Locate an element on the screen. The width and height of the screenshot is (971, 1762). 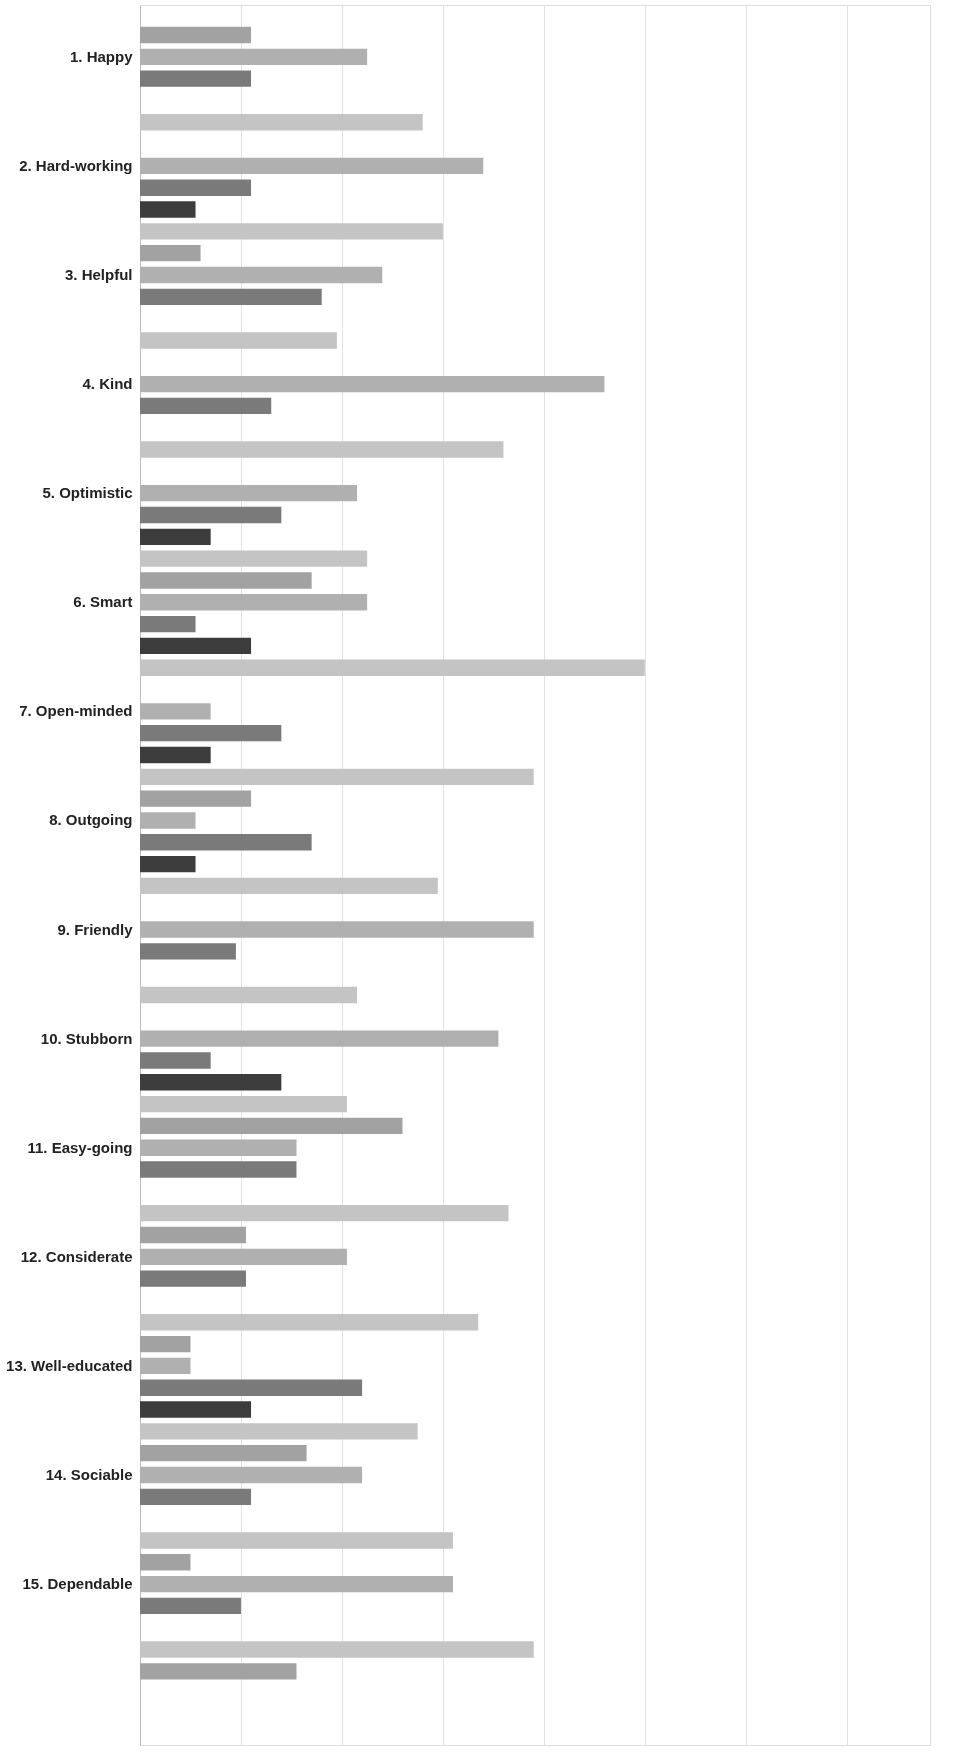
y-tick-label: 5. Optimistic is located at coordinates (87, 493).